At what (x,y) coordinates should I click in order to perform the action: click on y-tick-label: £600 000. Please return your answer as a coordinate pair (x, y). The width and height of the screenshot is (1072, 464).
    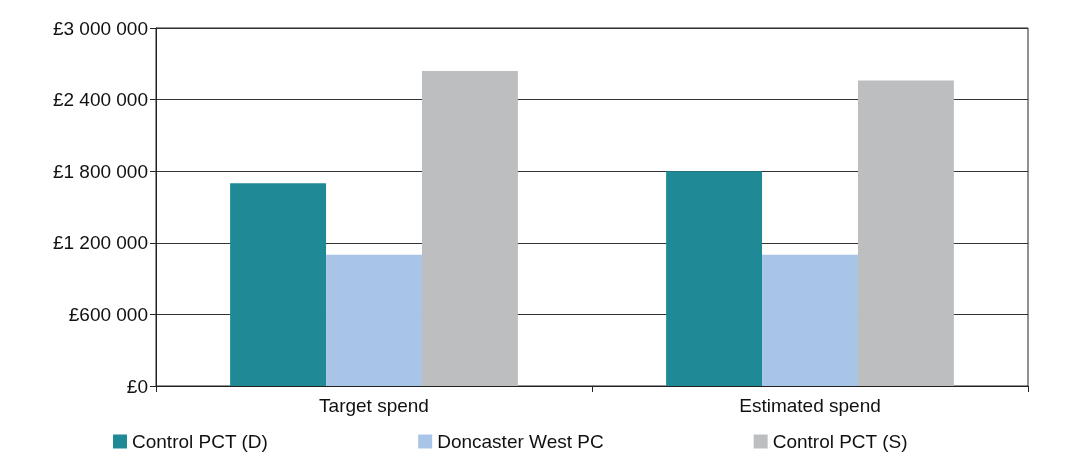
    Looking at the image, I should click on (108, 314).